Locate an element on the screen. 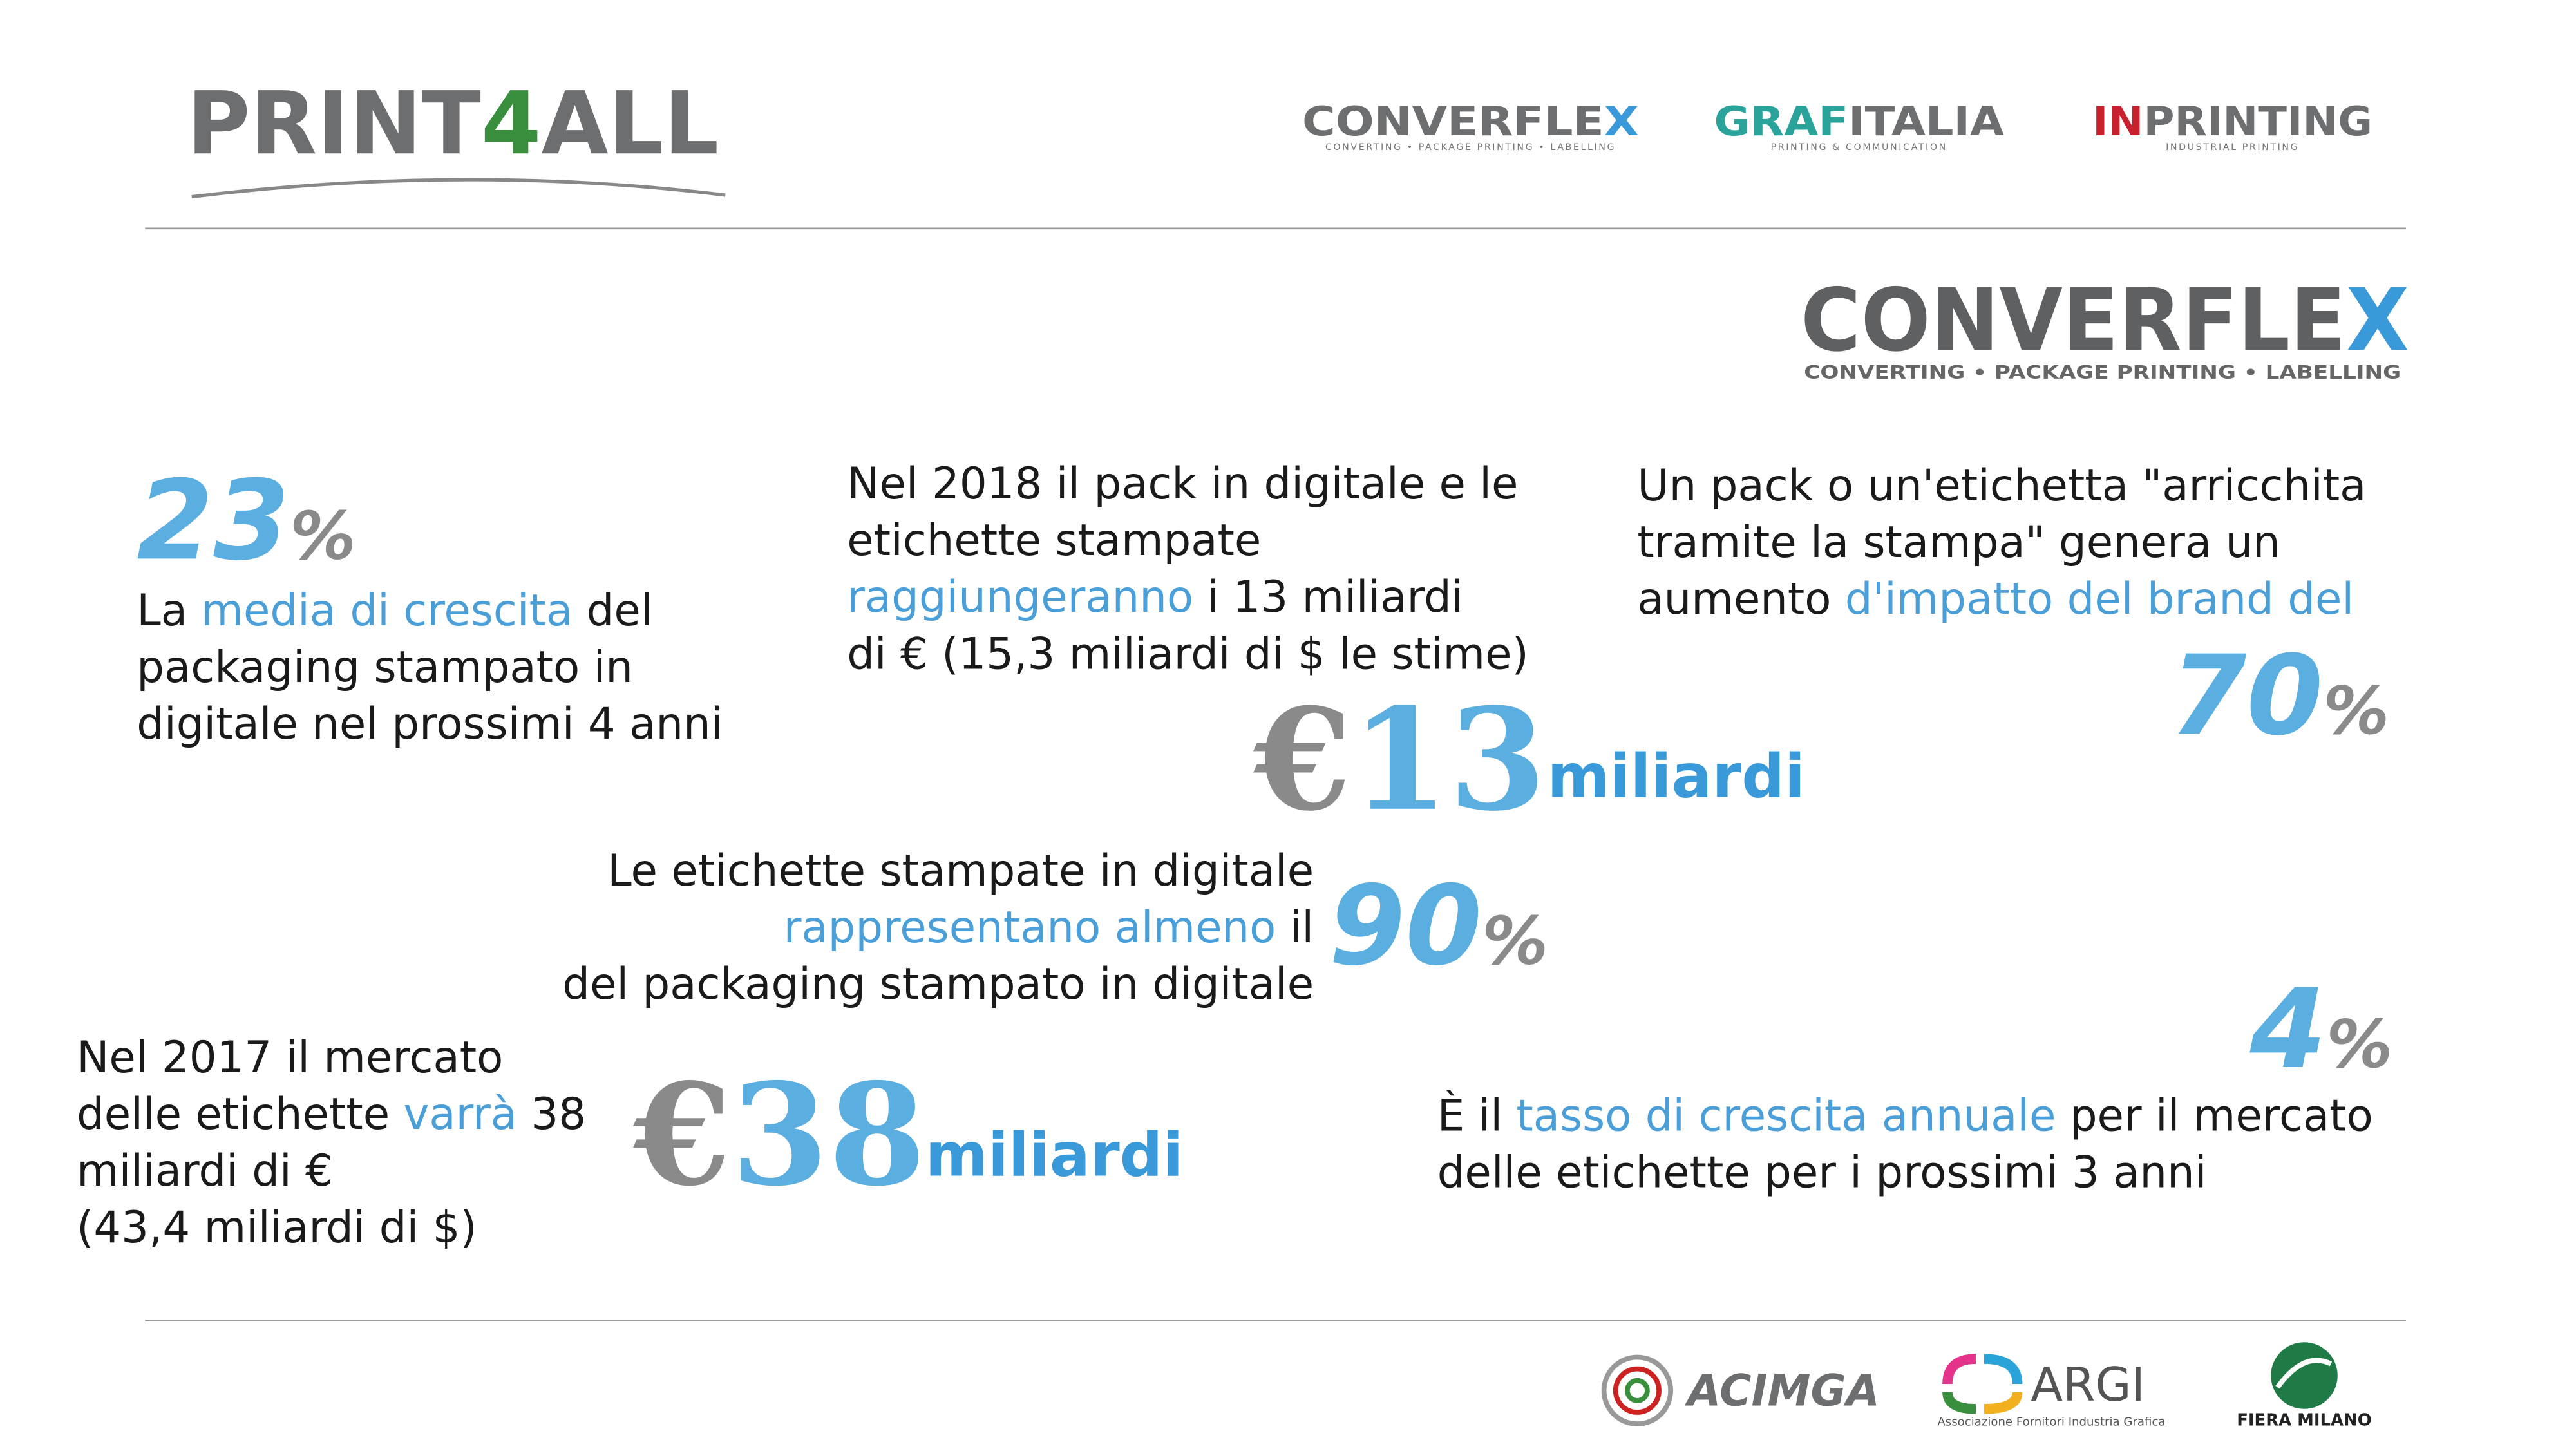 This screenshot has width=2576, height=1449. print4all-logo: PRINT4ALL is located at coordinates (453, 124).